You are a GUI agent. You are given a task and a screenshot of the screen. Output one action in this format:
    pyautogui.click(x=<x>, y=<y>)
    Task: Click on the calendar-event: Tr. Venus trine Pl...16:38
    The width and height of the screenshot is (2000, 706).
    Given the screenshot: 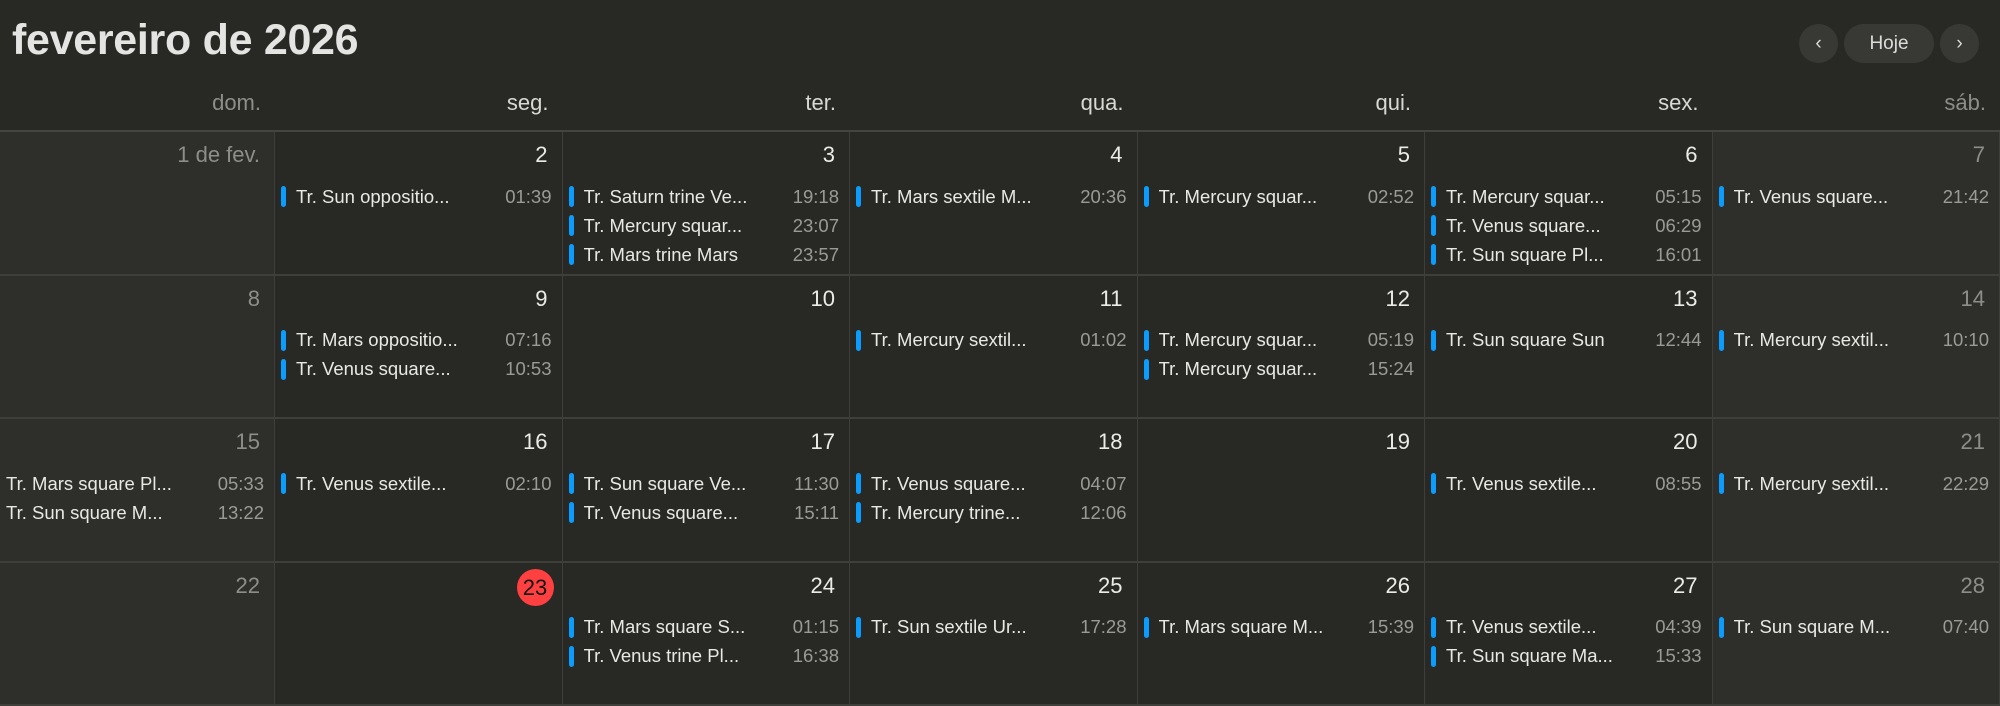 What is the action you would take?
    pyautogui.click(x=704, y=656)
    